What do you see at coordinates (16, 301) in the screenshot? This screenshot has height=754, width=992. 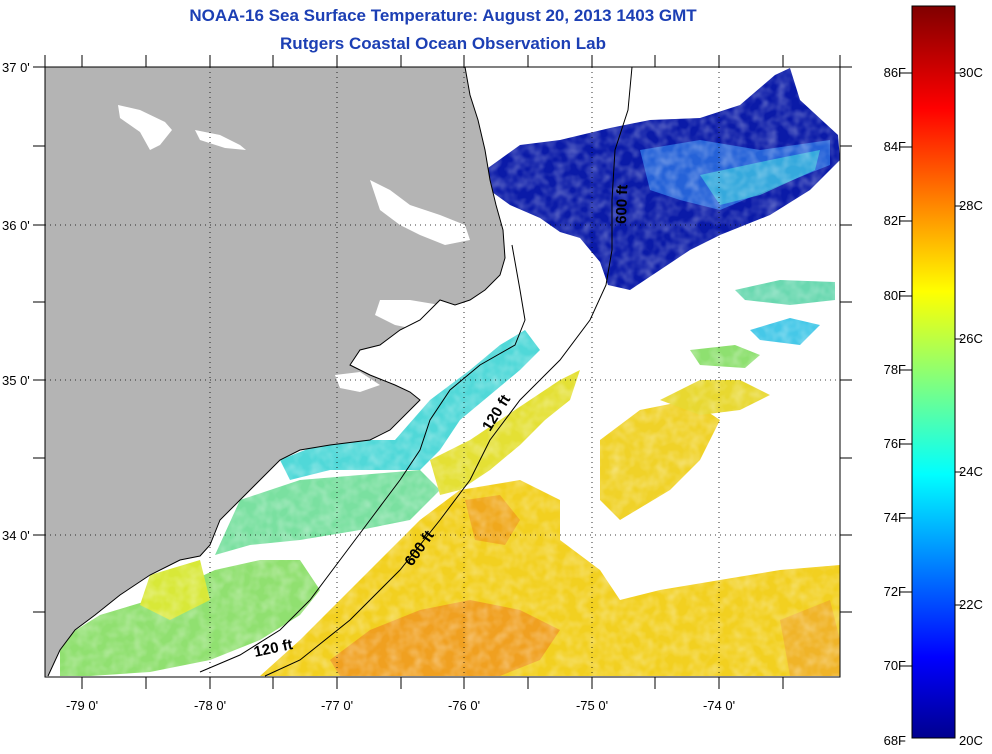 I see `lat-tick-labels: 37 0' 36 0' 35 0' 34 0'` at bounding box center [16, 301].